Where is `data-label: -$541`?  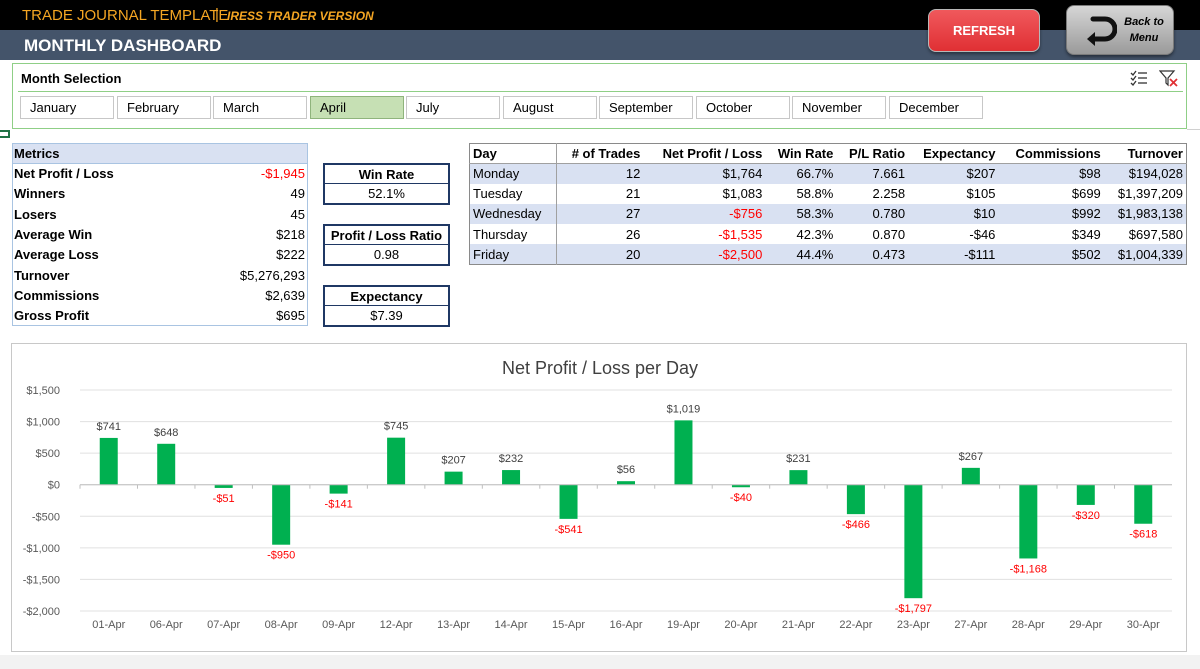
data-label: -$541 is located at coordinates (568, 530).